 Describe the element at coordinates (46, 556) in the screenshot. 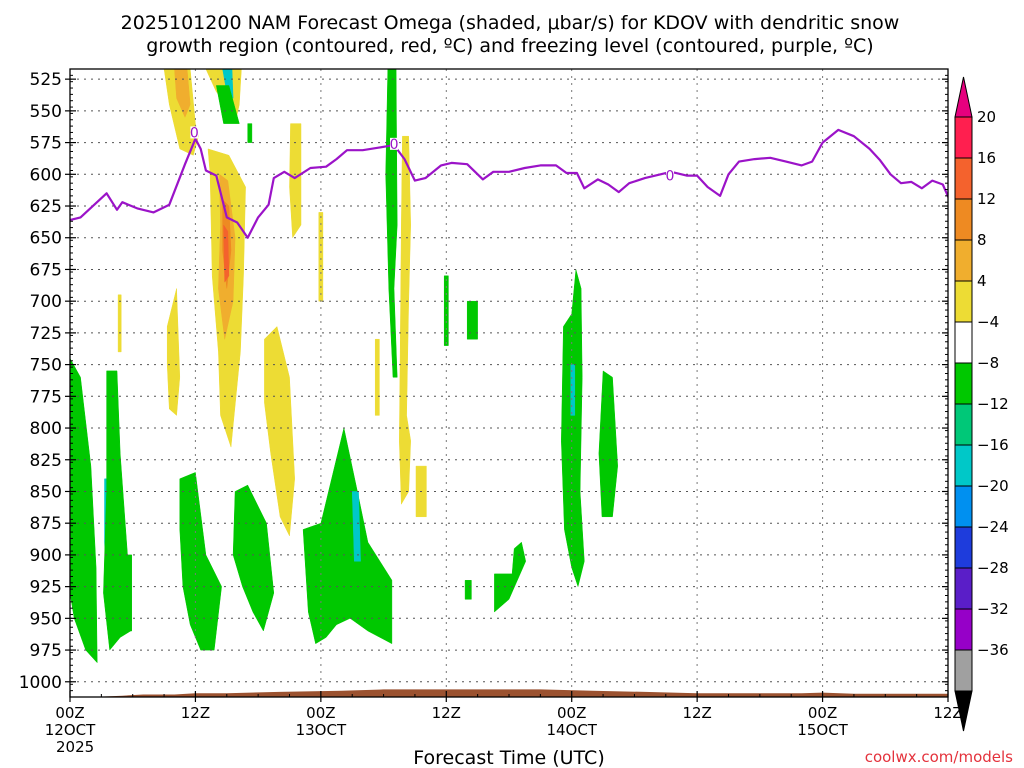

I see `y-tick-label-900: 900` at that location.